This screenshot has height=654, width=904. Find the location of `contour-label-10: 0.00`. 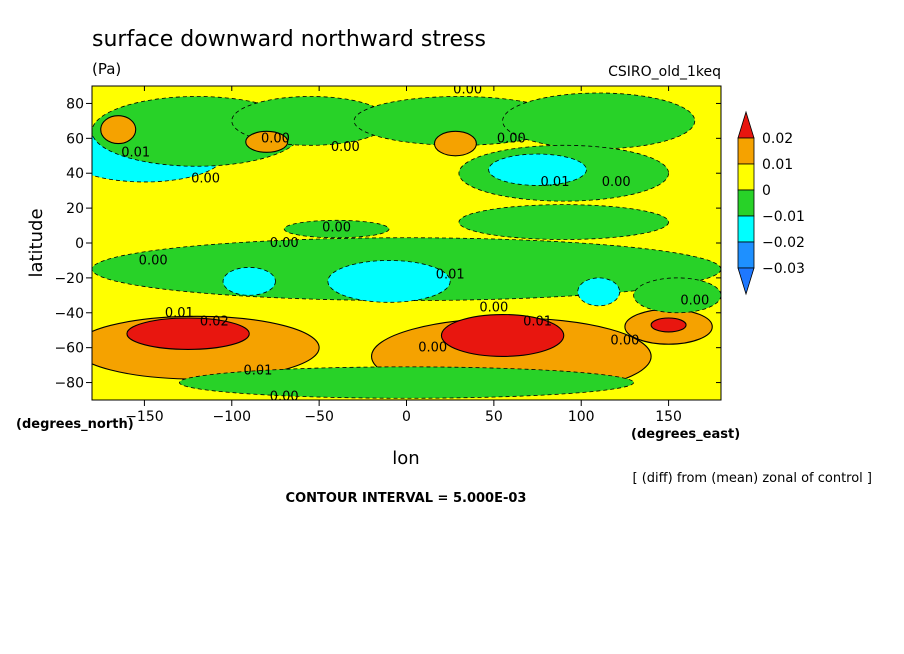

contour-label-10: 0.00 is located at coordinates (153, 260).